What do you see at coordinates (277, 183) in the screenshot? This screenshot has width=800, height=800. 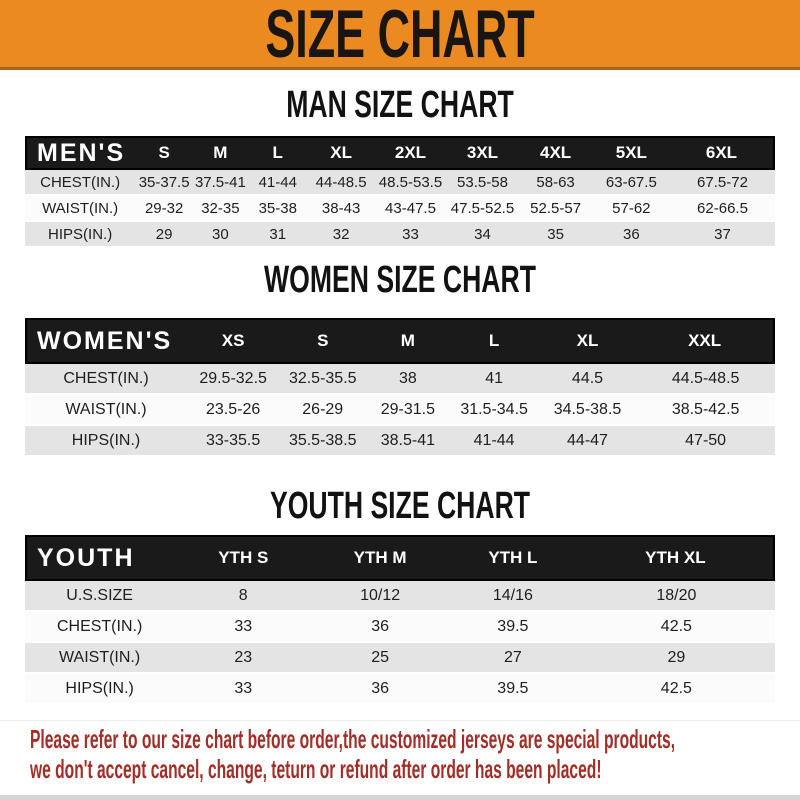 I see `size-value-cell: 41-44` at bounding box center [277, 183].